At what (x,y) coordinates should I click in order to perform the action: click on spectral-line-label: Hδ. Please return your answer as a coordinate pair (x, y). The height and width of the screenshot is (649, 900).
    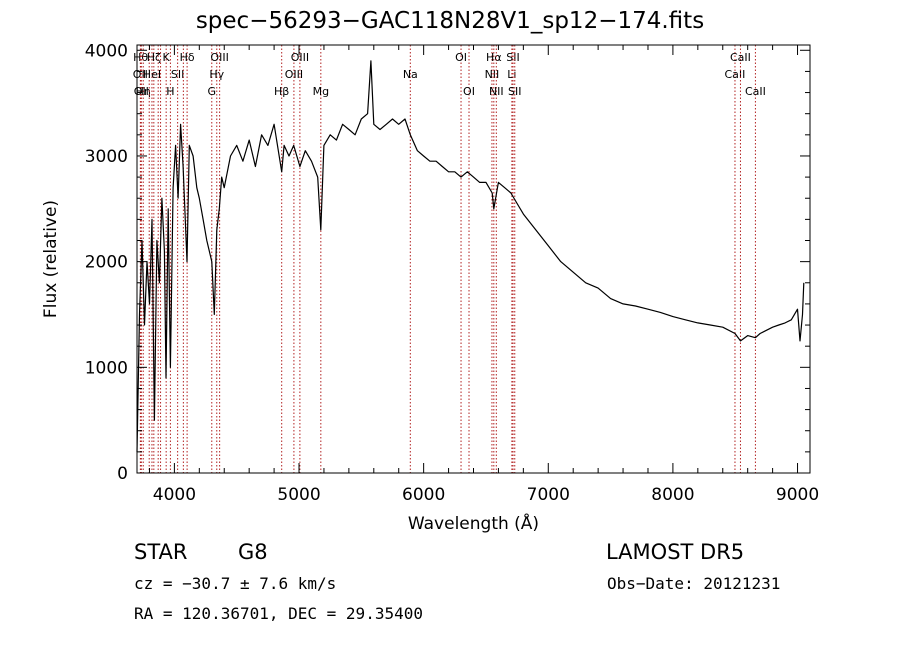
    Looking at the image, I should click on (187, 57).